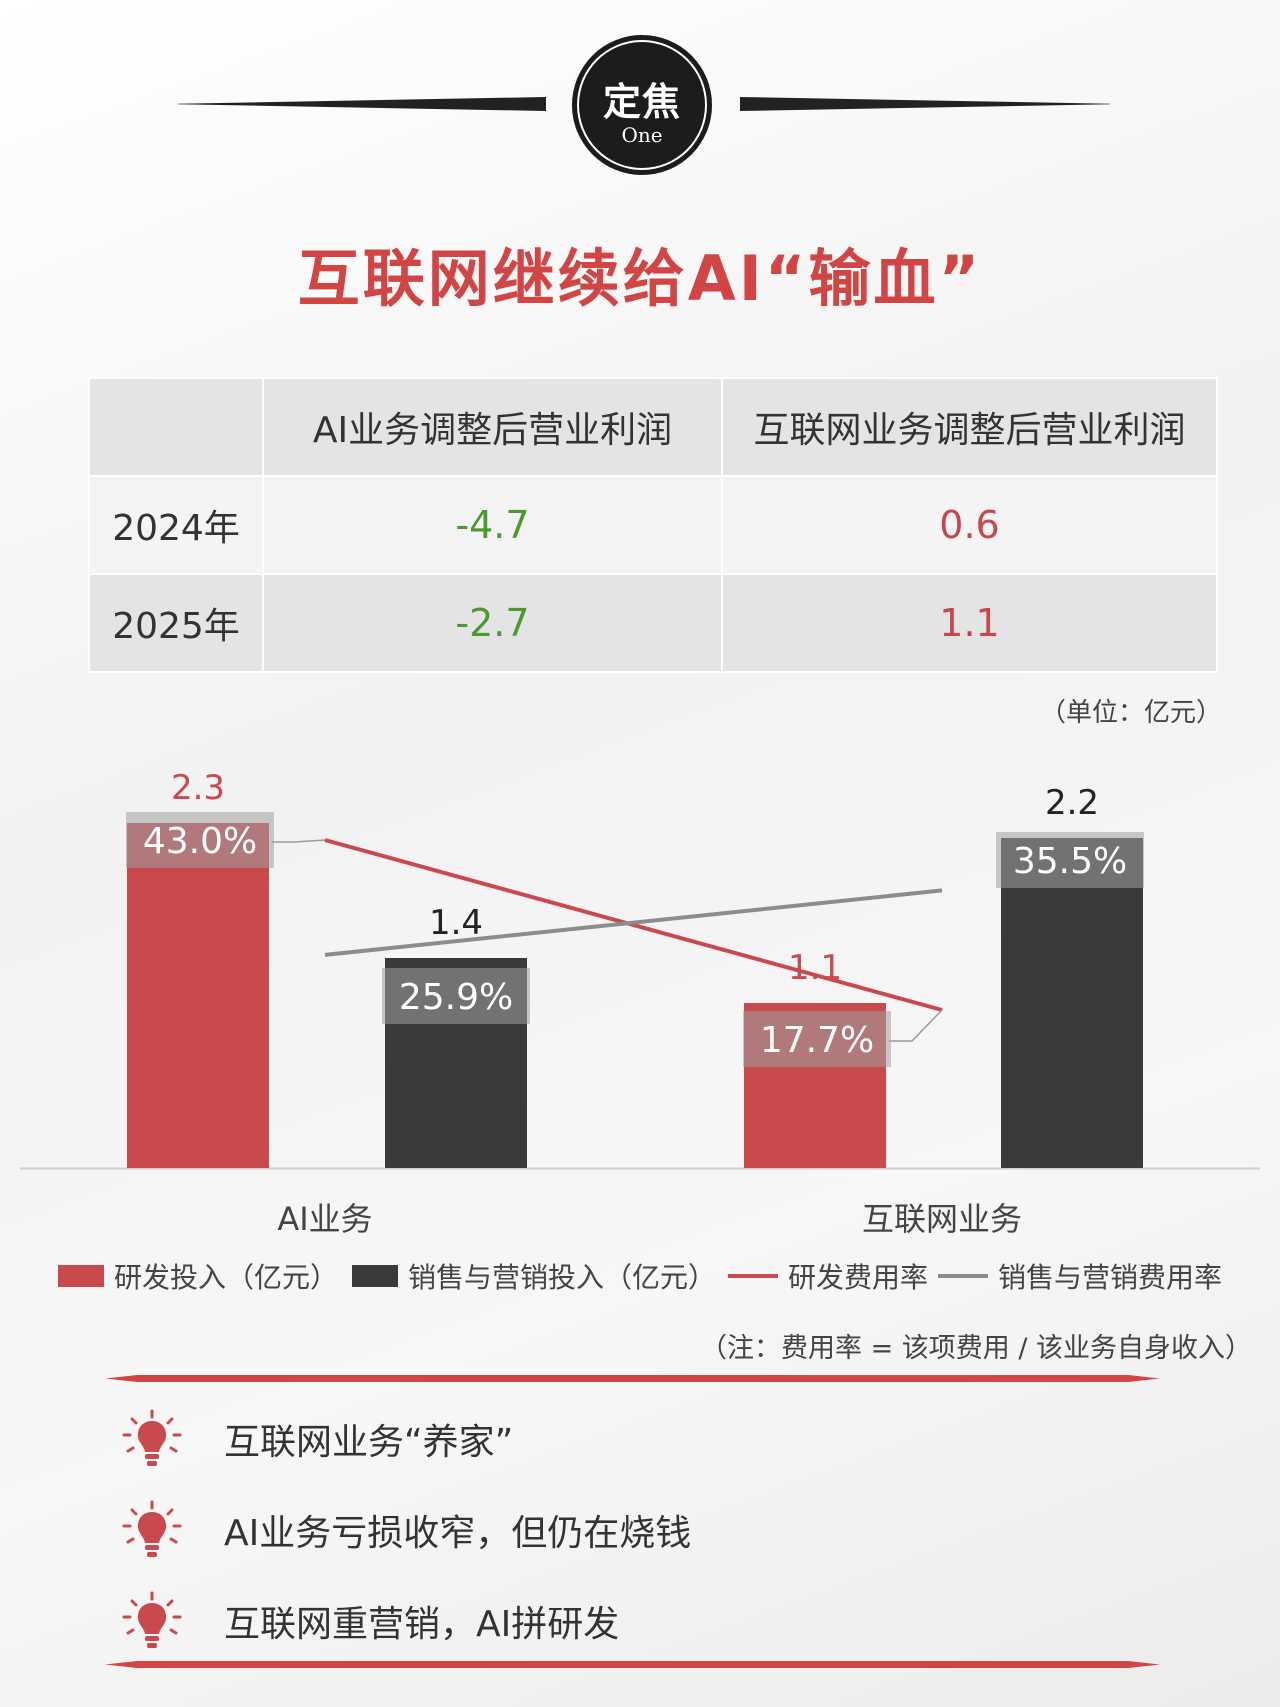  Describe the element at coordinates (492, 427) in the screenshot. I see `table-header-ai: AI业务调整后营业利润` at that location.